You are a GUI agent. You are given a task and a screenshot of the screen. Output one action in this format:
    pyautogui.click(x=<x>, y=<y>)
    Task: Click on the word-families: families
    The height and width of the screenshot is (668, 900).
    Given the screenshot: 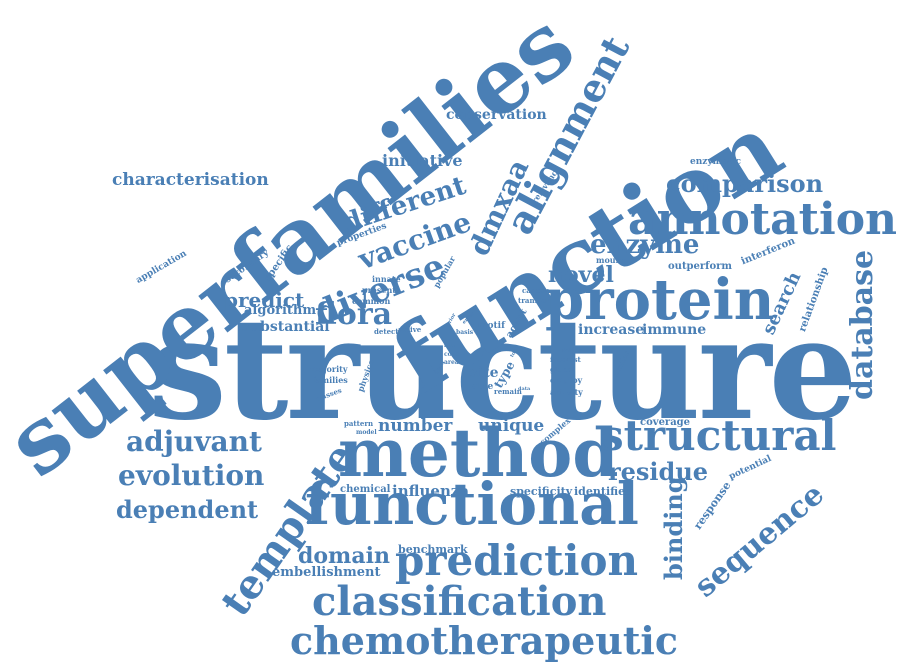 What is the action you would take?
    pyautogui.click(x=330, y=380)
    